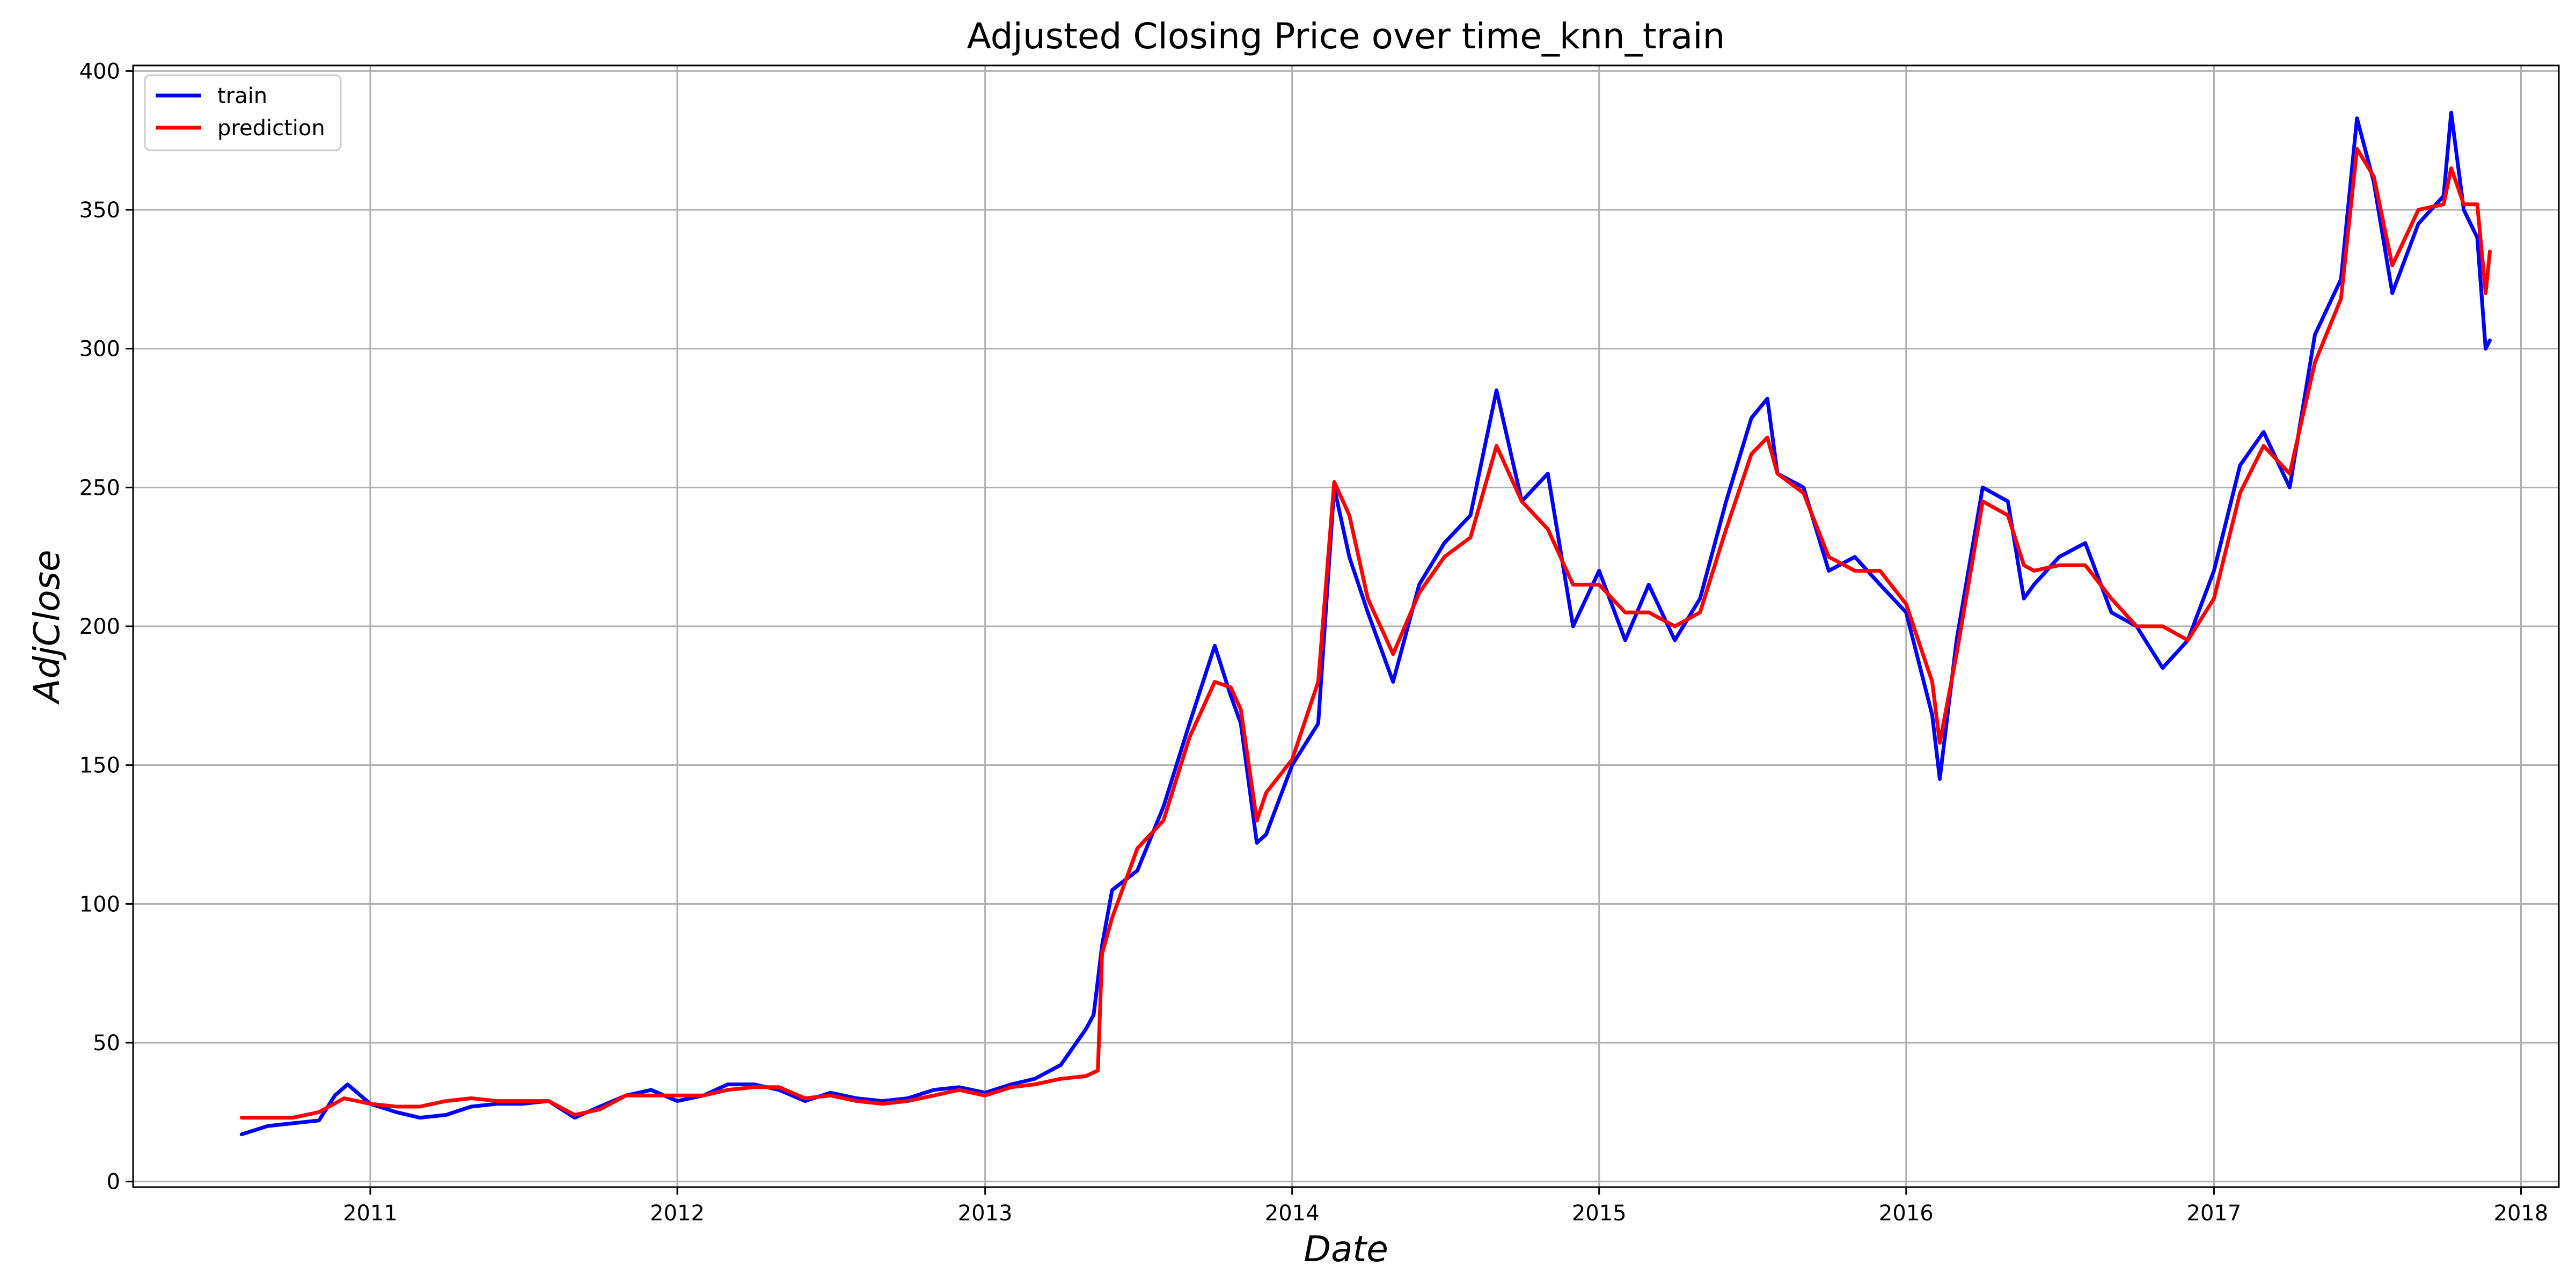 The width and height of the screenshot is (2576, 1288). I want to click on x-tick-label: 2013, so click(985, 1213).